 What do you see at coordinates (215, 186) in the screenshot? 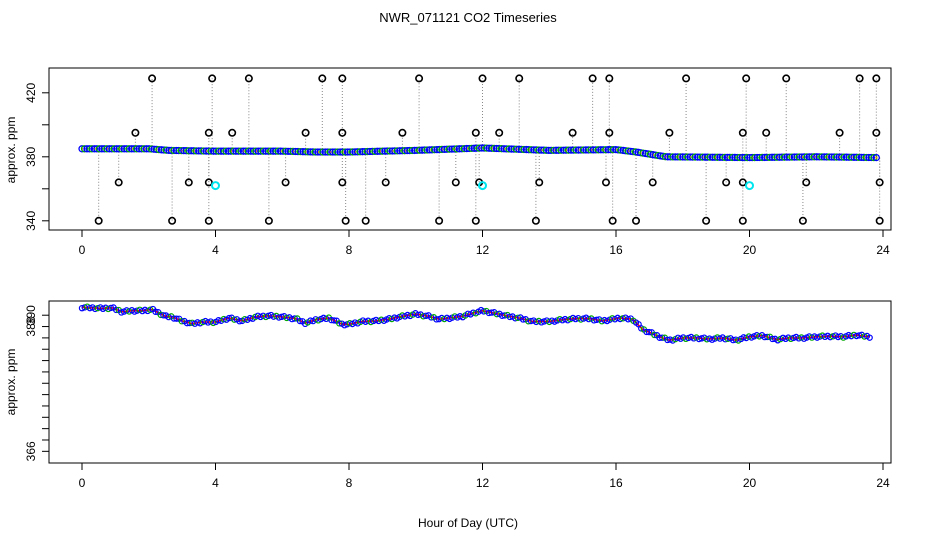
I see `flagged-point` at bounding box center [215, 186].